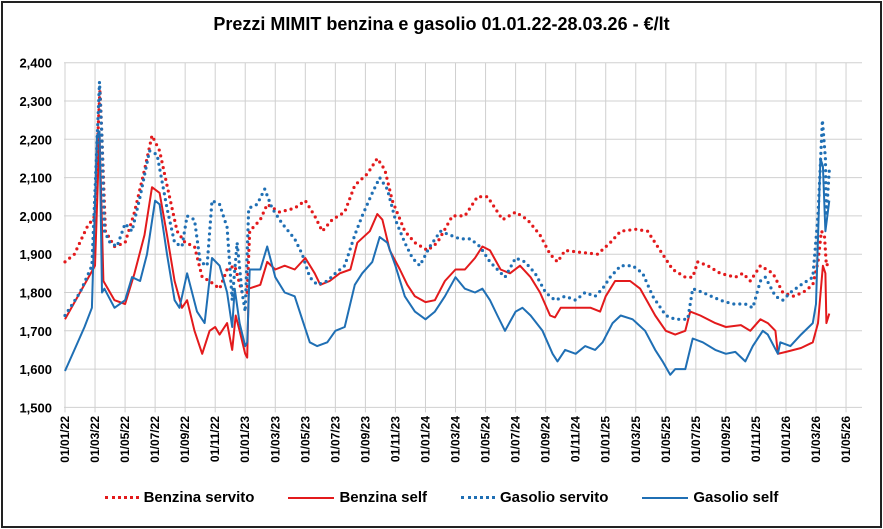  What do you see at coordinates (554, 497) in the screenshot?
I see `legend-label: Gasolio servito` at bounding box center [554, 497].